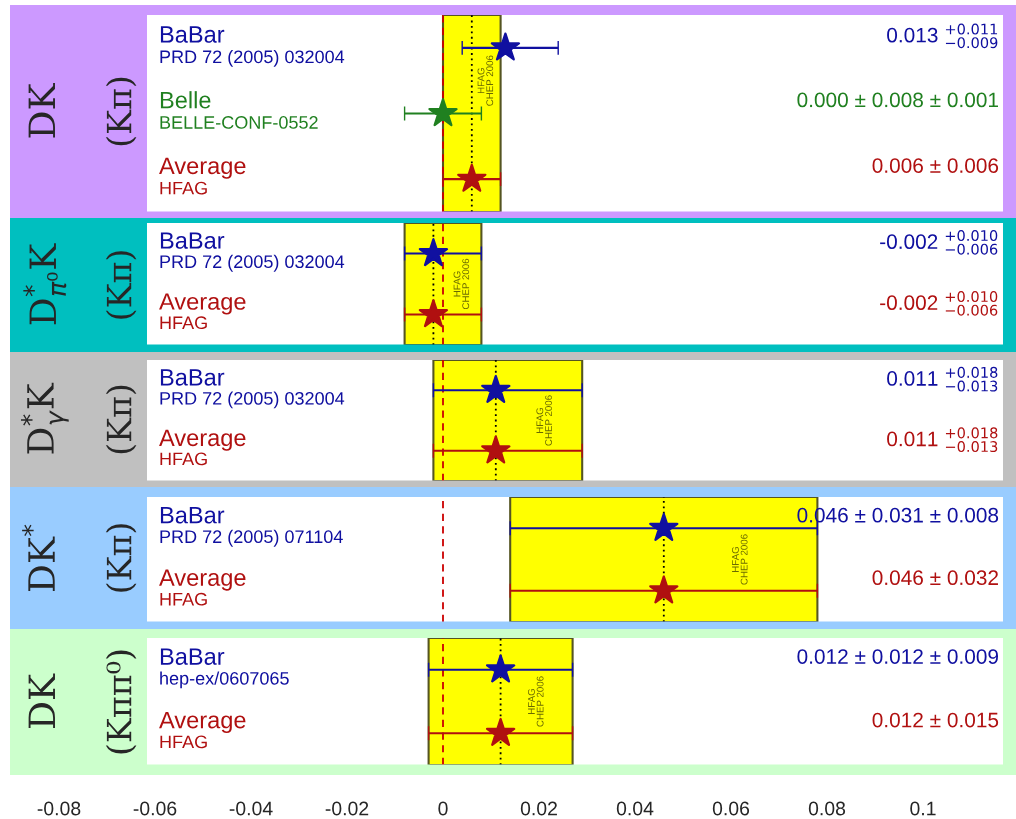 This screenshot has height=819, width=1016. Describe the element at coordinates (935, 720) in the screenshot. I see `annotation: 0.012 ± 0.015` at that location.